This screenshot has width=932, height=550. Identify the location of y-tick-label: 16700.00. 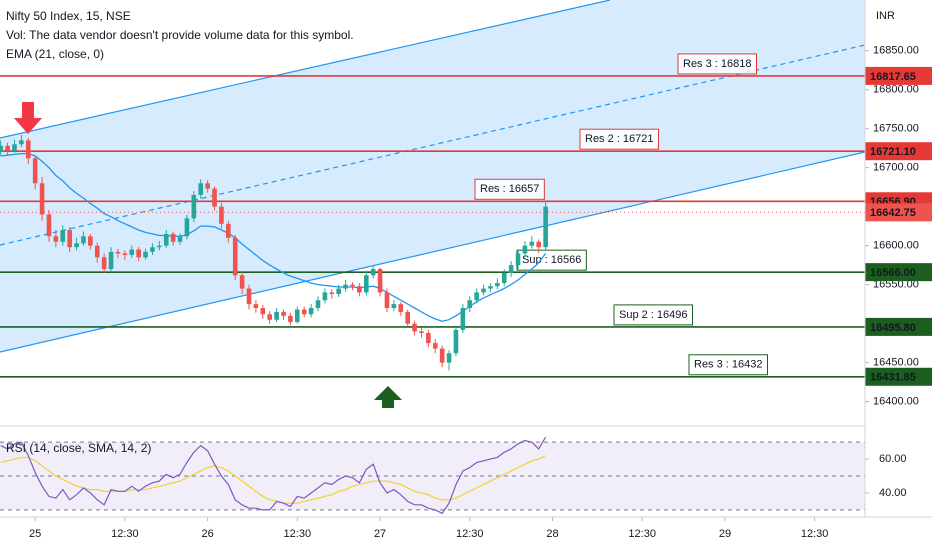
(896, 168).